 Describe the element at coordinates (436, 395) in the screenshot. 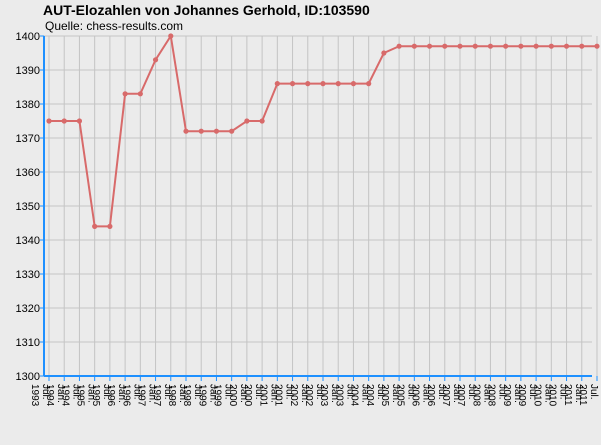

I see `x-tick-label: Jul.2006` at that location.